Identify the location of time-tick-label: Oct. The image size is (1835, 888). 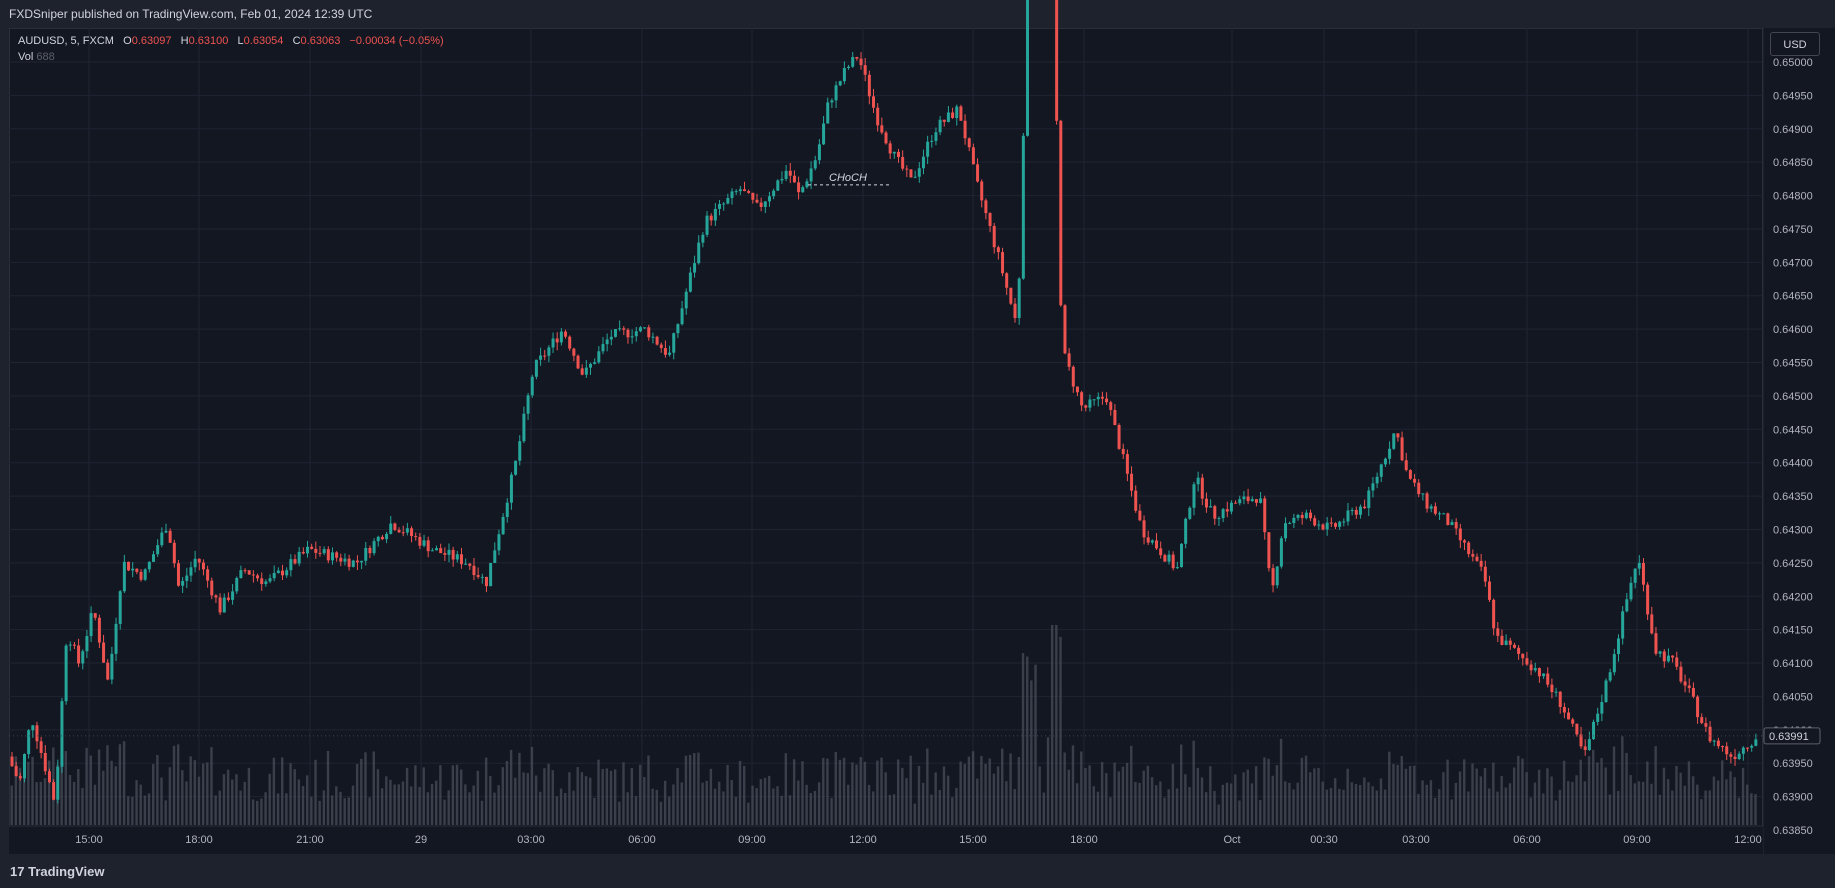
(1231, 840).